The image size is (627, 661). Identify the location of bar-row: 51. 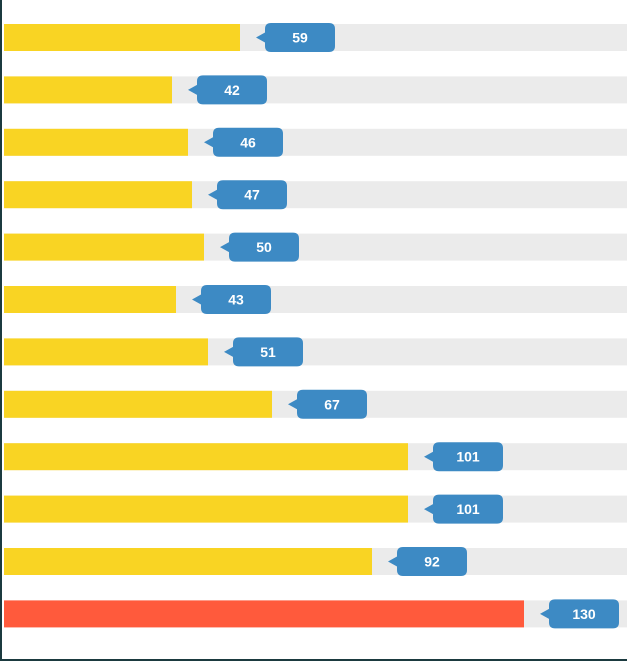
(315, 352).